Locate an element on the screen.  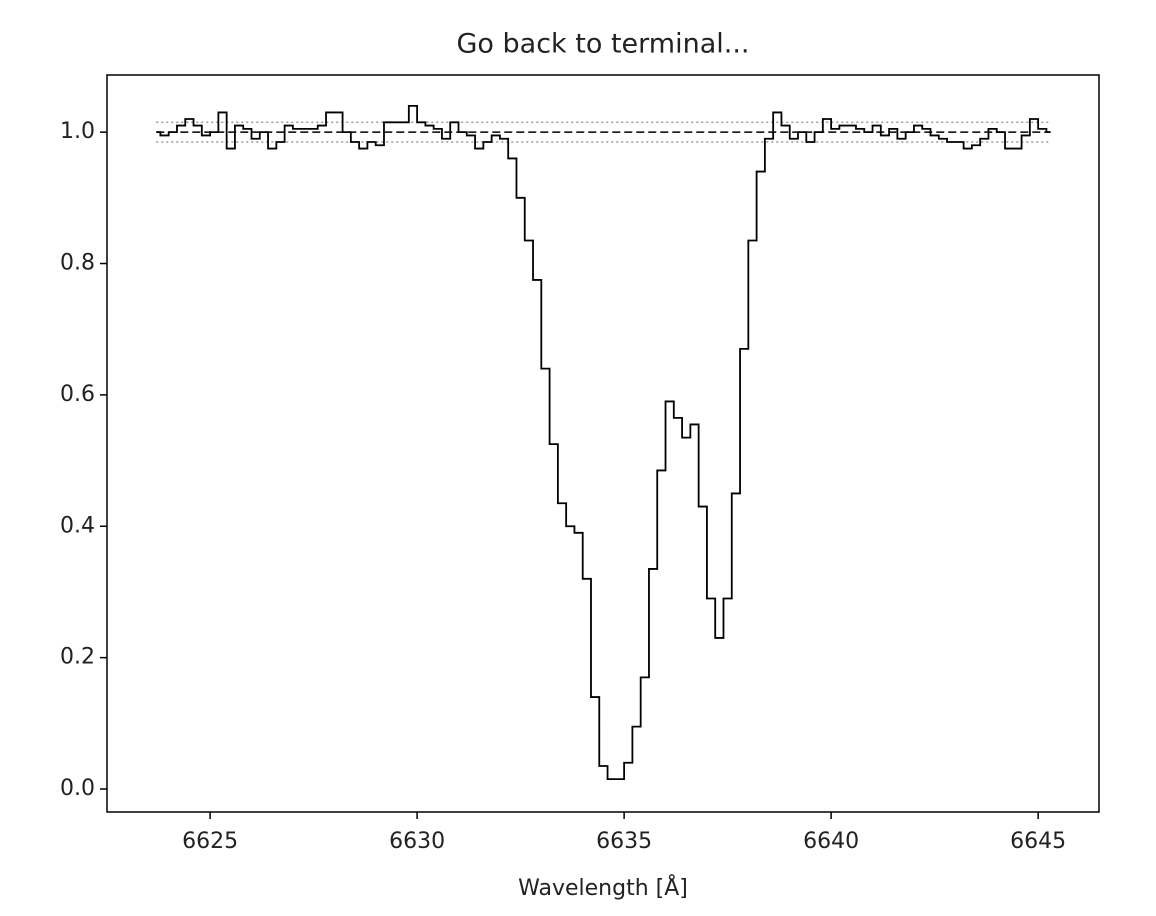
y-tick-label: 0.6 is located at coordinates (77, 394).